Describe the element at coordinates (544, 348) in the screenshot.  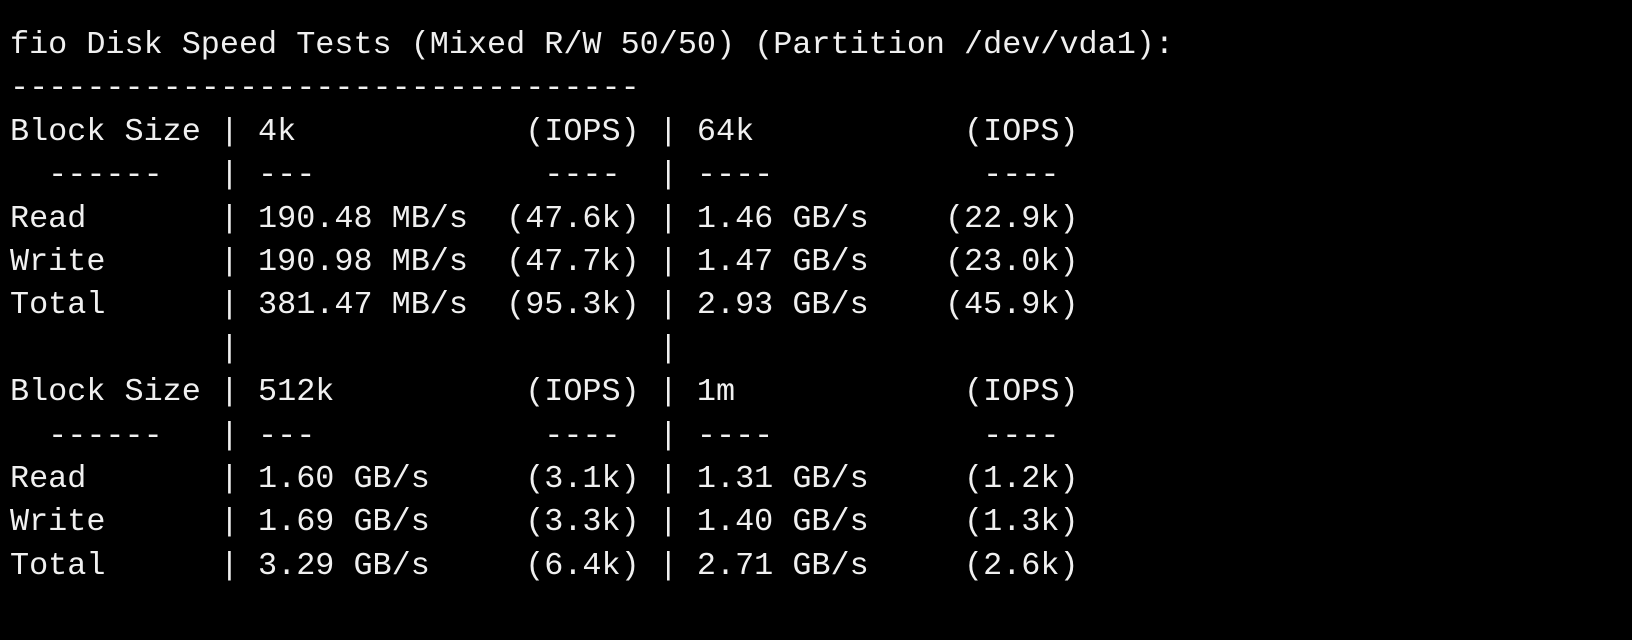
I see `terminal-line: | |` at that location.